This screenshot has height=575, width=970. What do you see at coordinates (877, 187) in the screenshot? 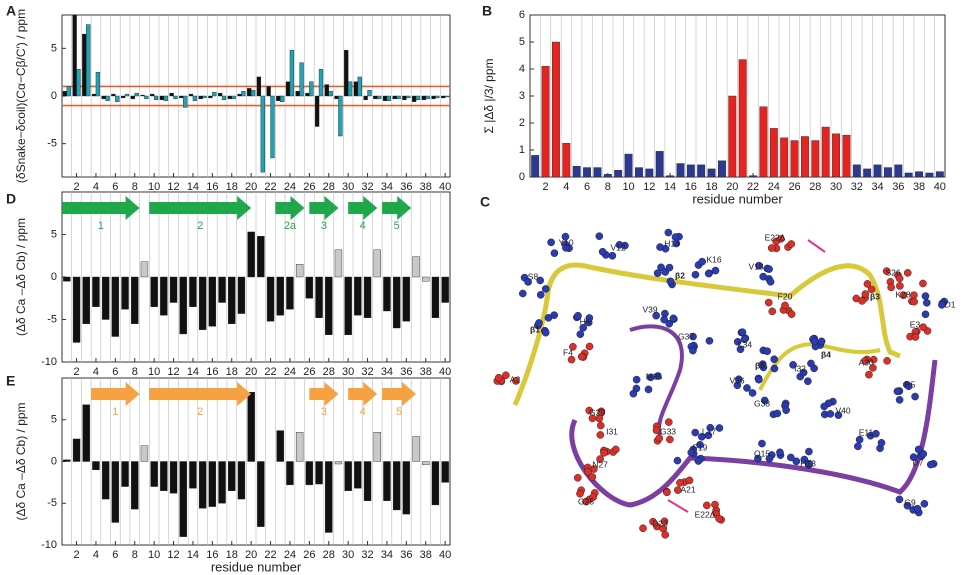
I see `x-tick-label: 34` at bounding box center [877, 187].